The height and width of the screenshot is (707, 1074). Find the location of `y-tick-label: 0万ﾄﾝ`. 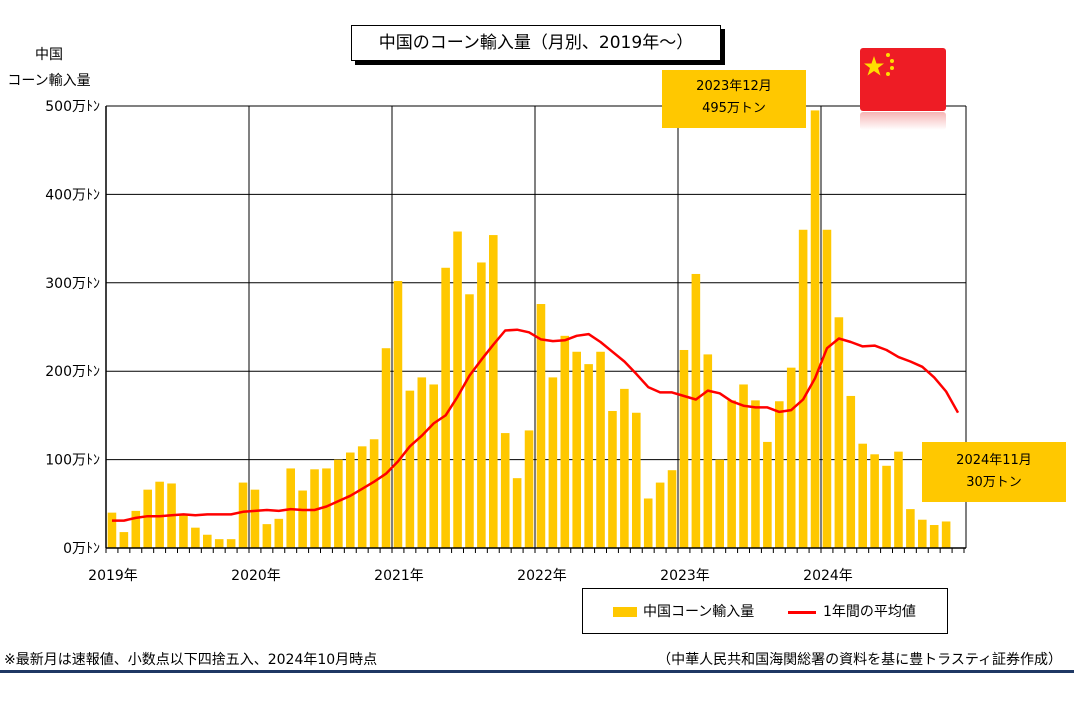

y-tick-label: 0万ﾄﾝ is located at coordinates (81, 549).